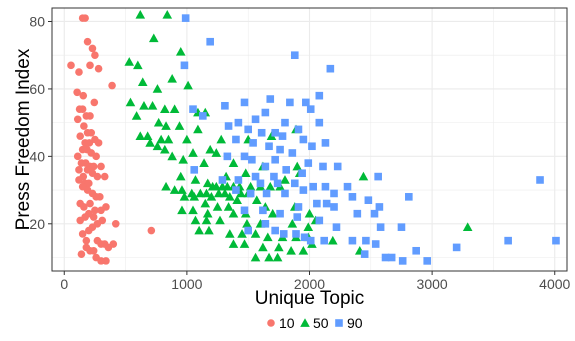 The width and height of the screenshot is (575, 341). What do you see at coordinates (315, 323) in the screenshot?
I see `legend: 10 50 90` at bounding box center [315, 323].